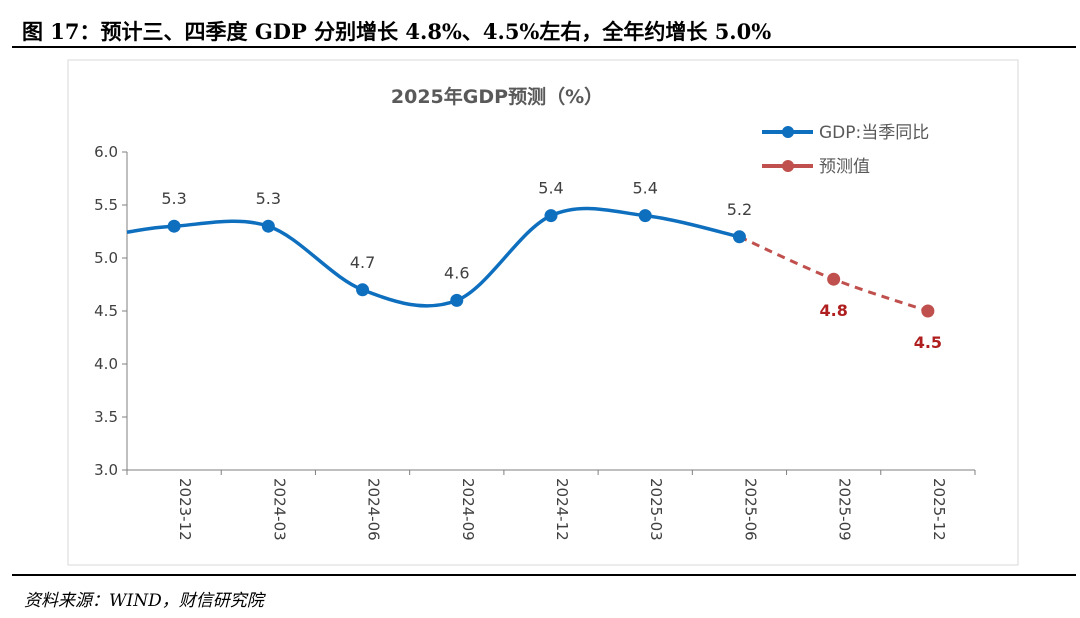 This screenshot has height=618, width=1080. Describe the element at coordinates (544, 575) in the screenshot. I see `bottom-rule` at that location.